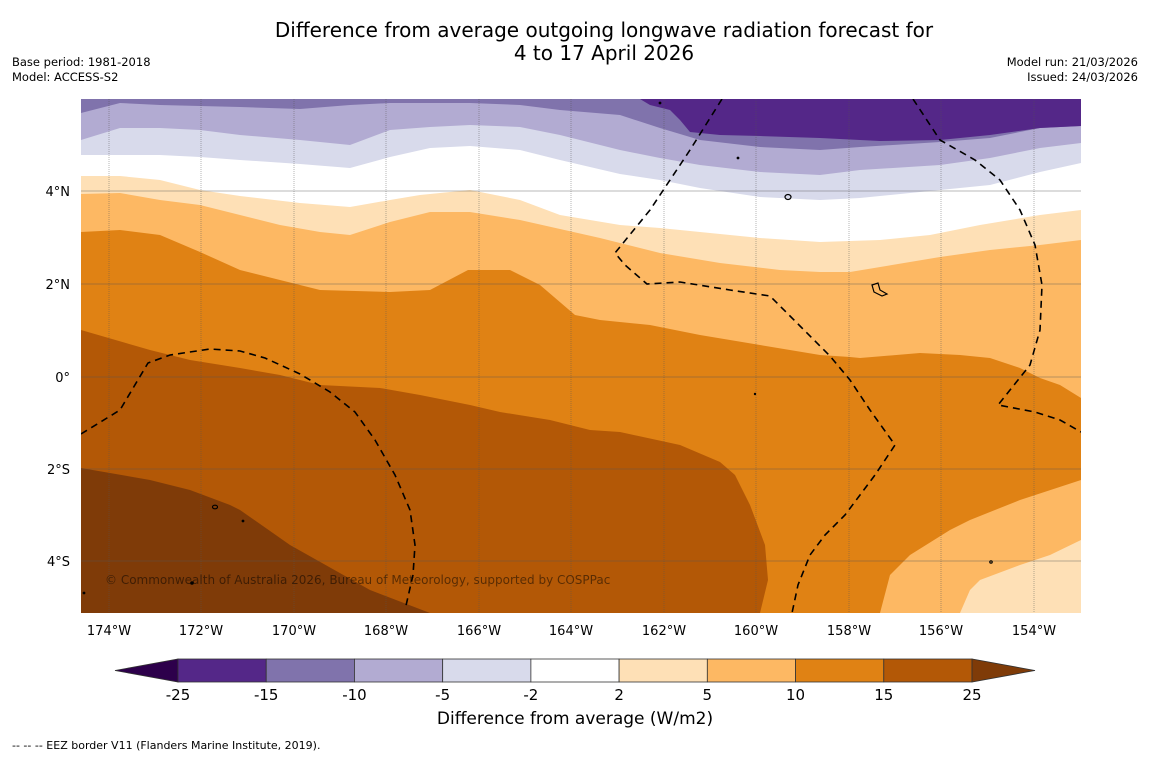 The image size is (1150, 758). I want to click on lon-tick-label: 172°W, so click(201, 631).